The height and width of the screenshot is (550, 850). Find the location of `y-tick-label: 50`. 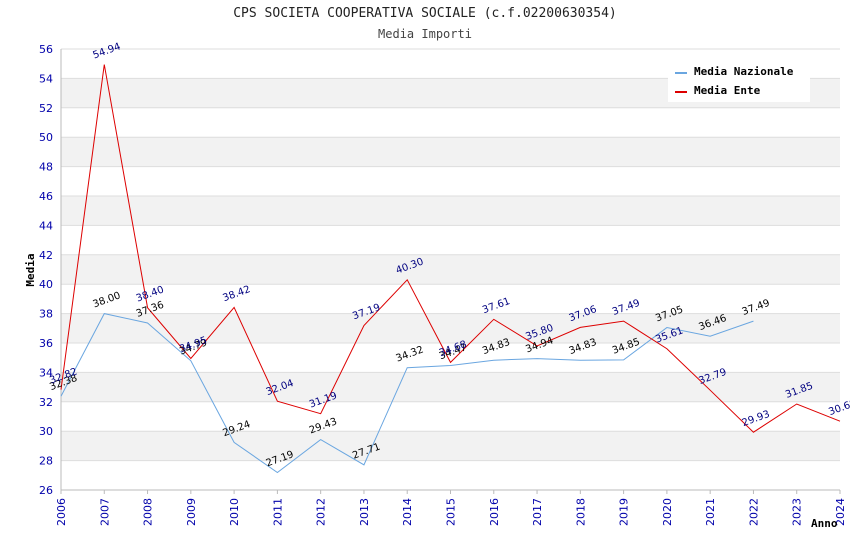

y-tick-label: 50 is located at coordinates (46, 137).